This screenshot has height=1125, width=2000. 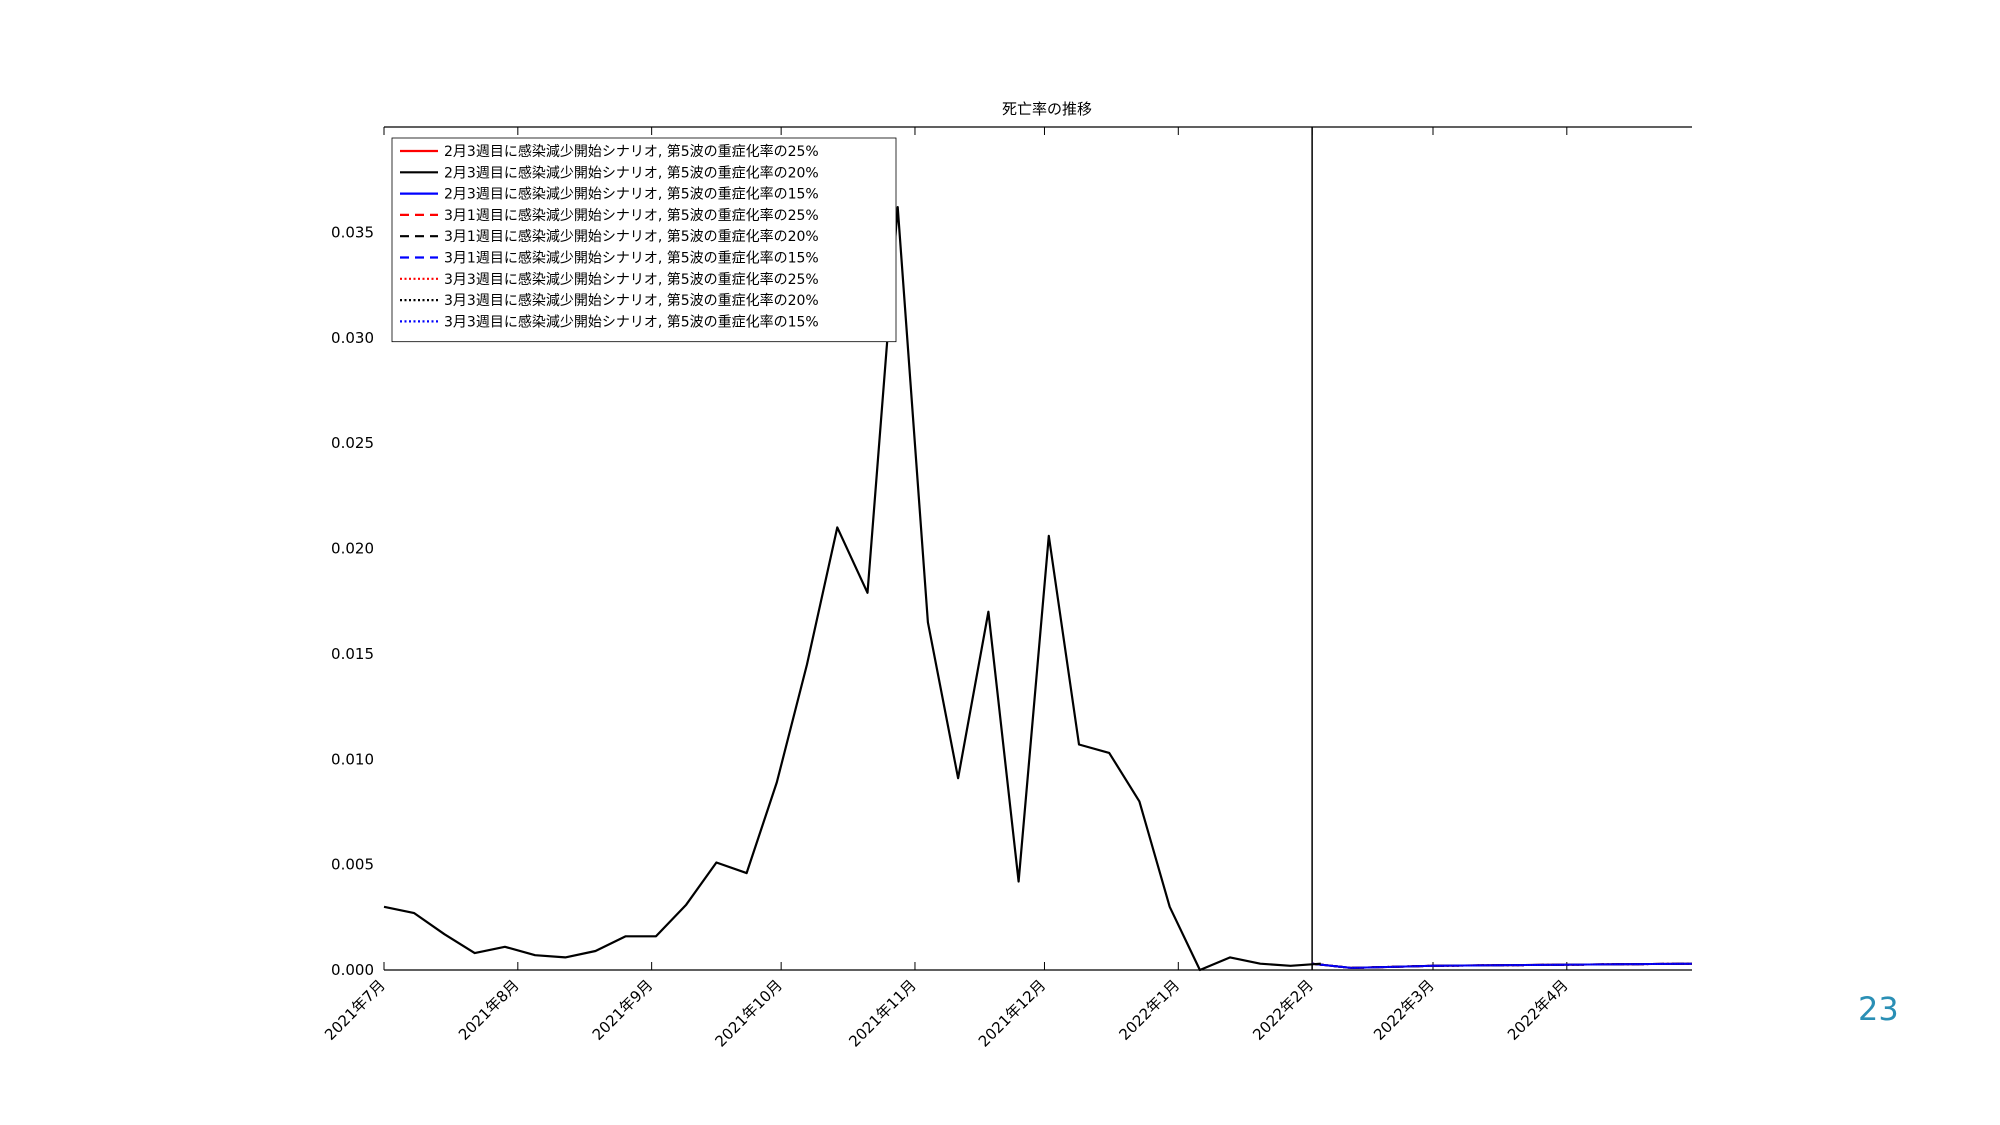 What do you see at coordinates (352, 759) in the screenshot?
I see `y-tick-label: 0.010` at bounding box center [352, 759].